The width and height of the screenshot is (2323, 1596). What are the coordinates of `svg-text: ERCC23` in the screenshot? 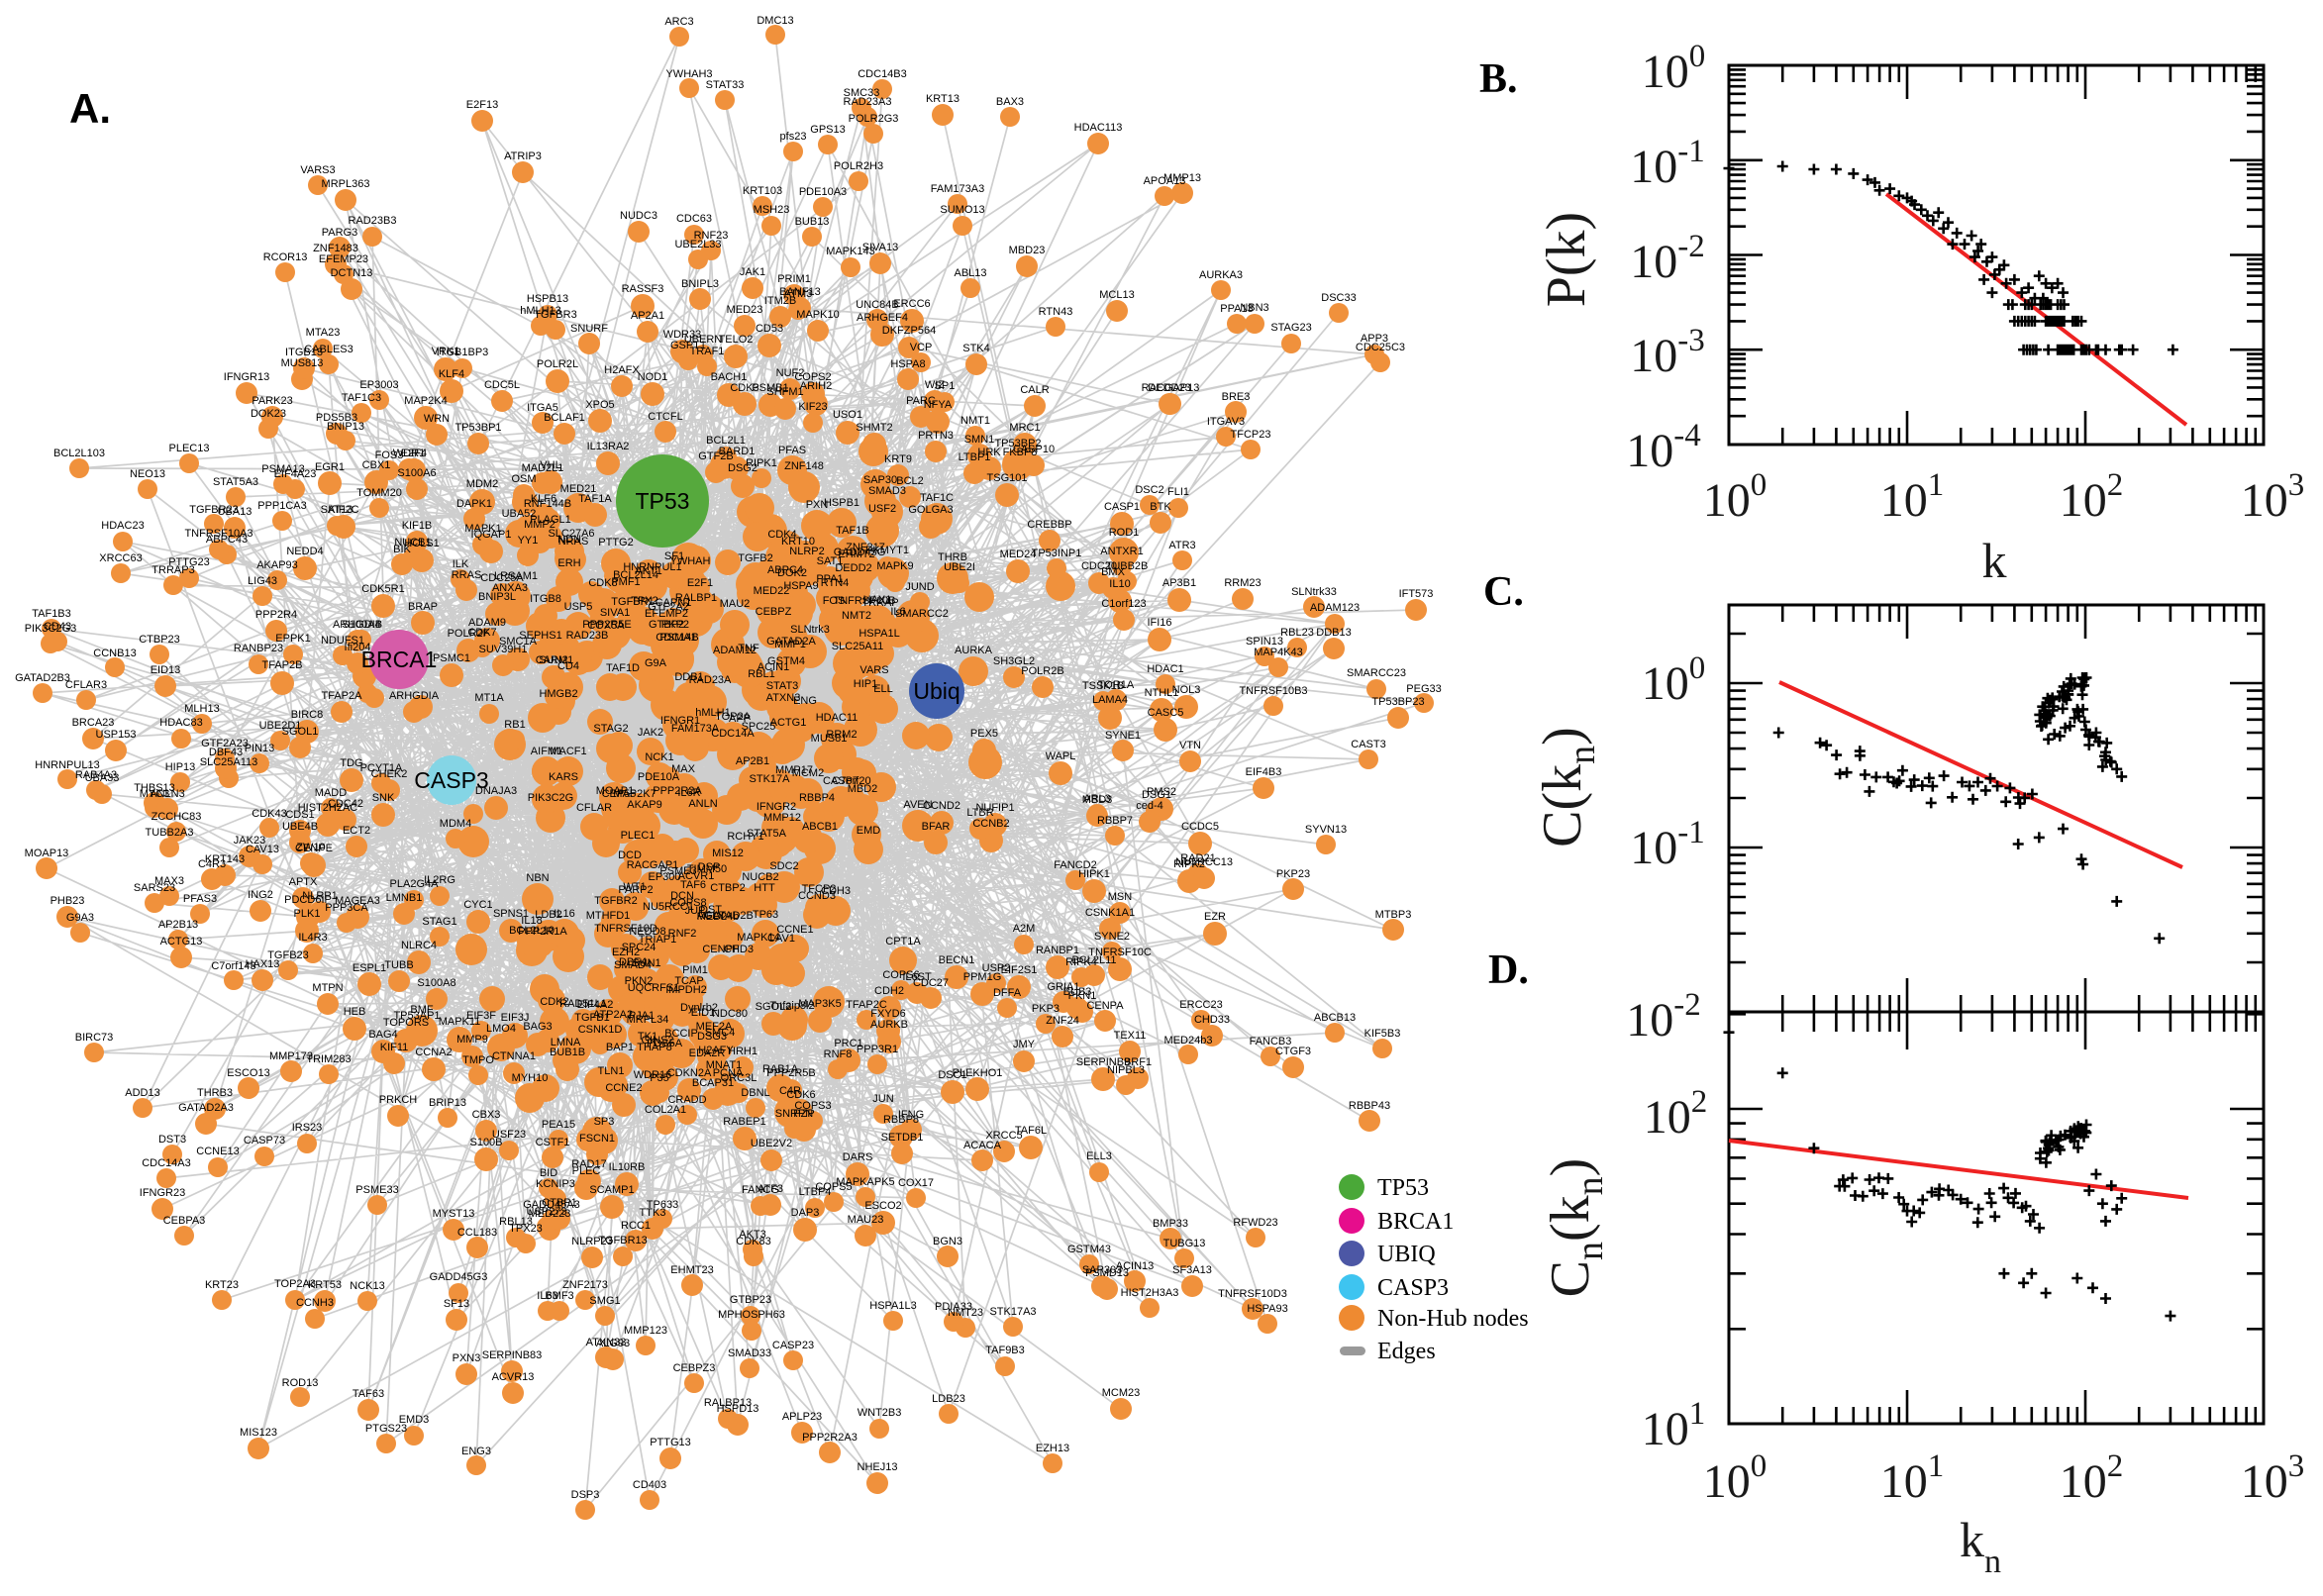 It's located at (1201, 1005).